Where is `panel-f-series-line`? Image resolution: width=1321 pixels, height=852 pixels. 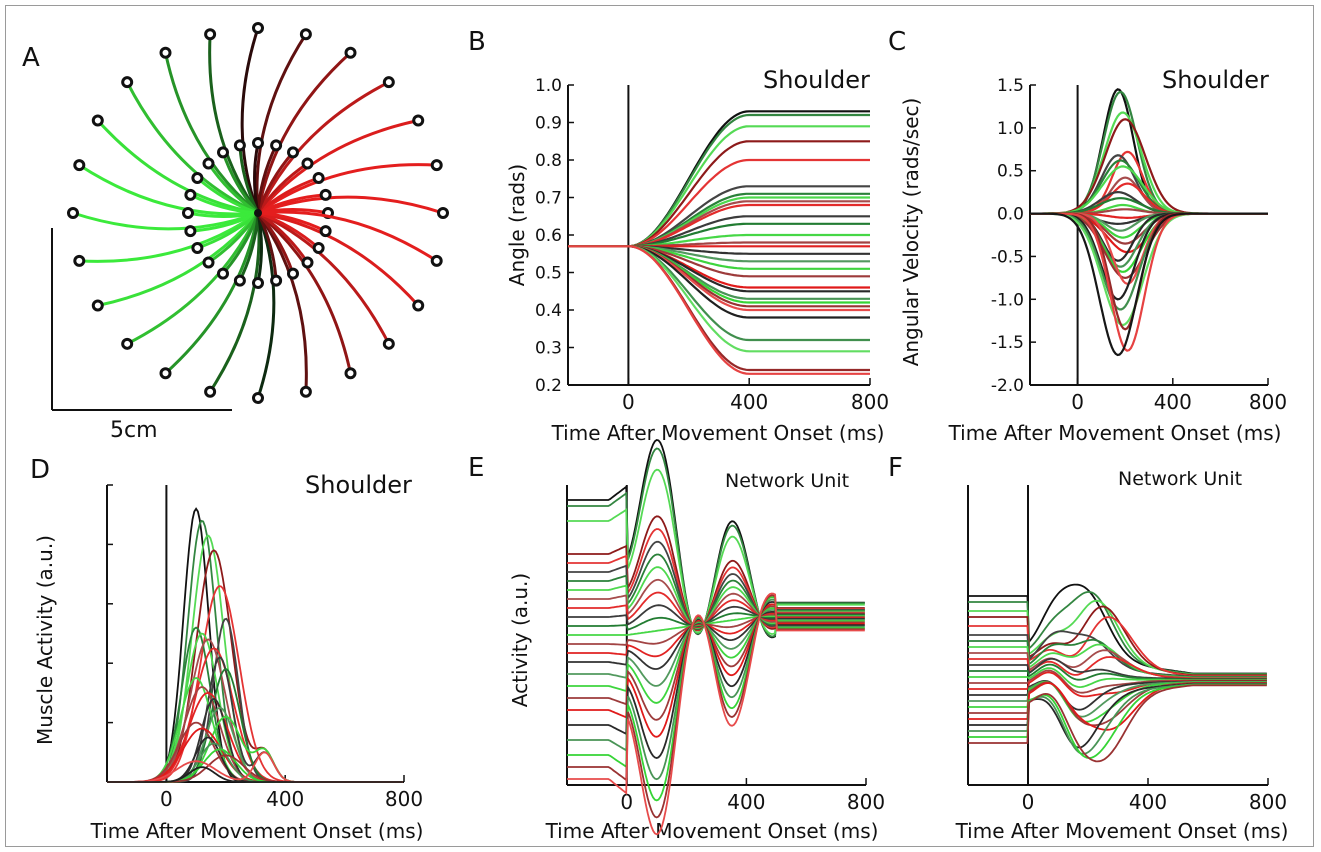
panel-f-series-line is located at coordinates (1117, 632).